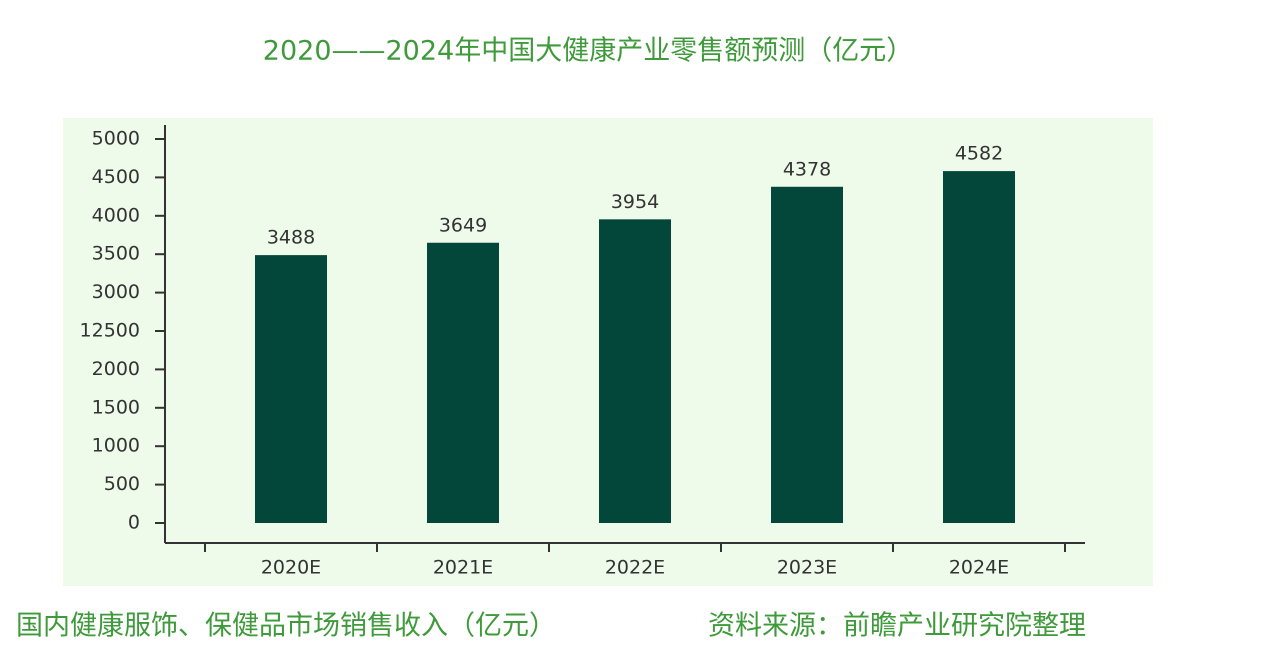 This screenshot has width=1286, height=662. Describe the element at coordinates (116, 177) in the screenshot. I see `y-tick-label: 4500` at that location.